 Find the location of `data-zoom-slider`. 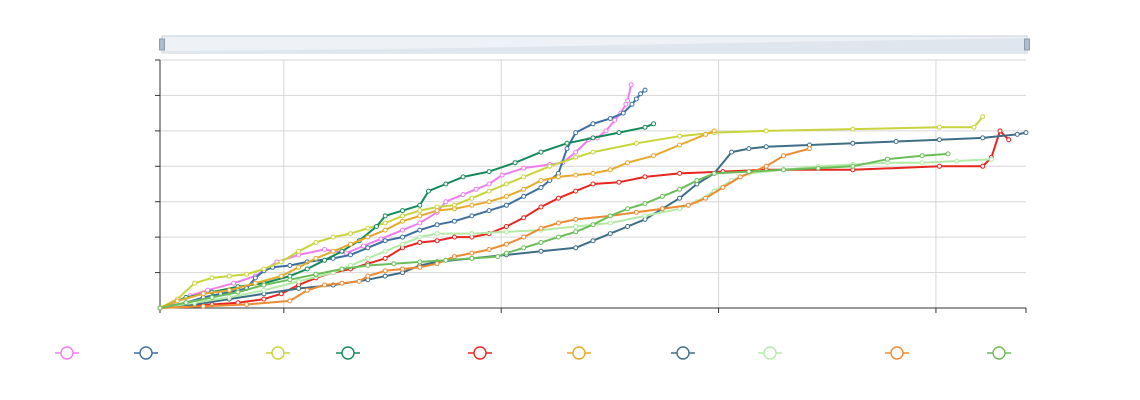

data-zoom-slider is located at coordinates (594, 44).